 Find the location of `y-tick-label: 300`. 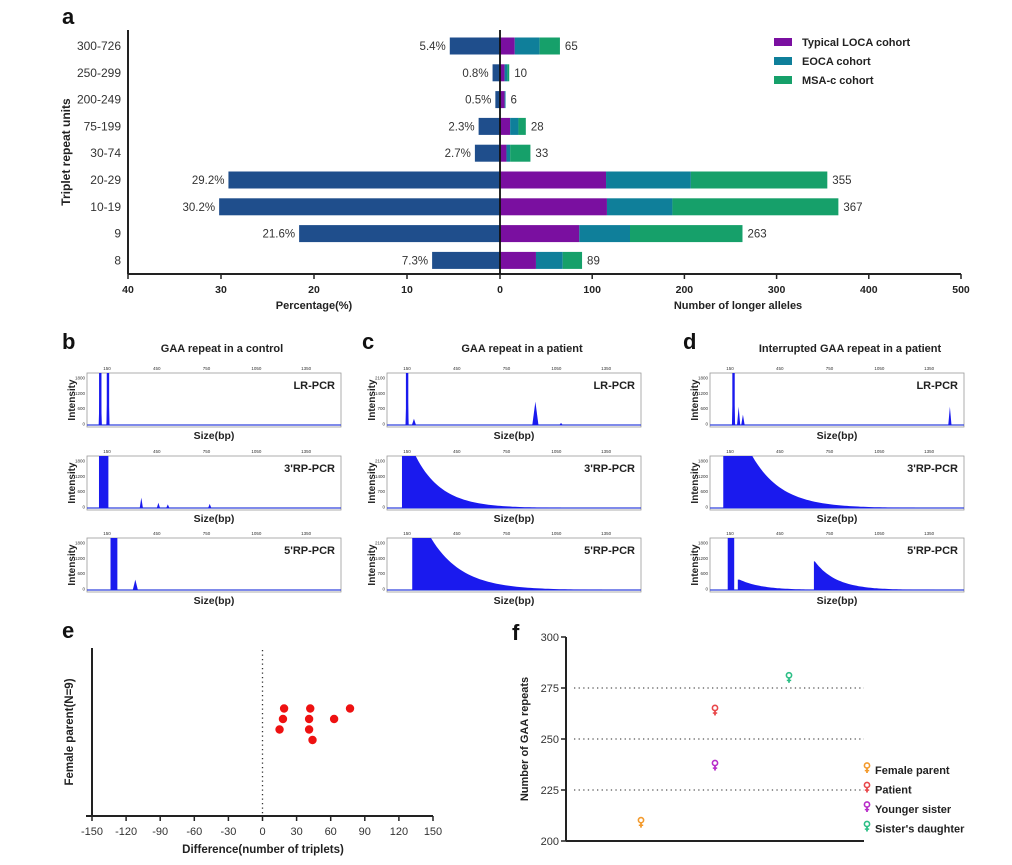

y-tick-label: 300 is located at coordinates (550, 638).